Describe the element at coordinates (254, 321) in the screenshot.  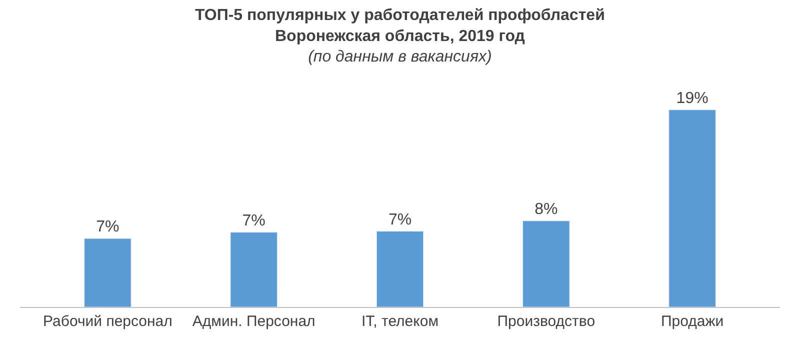
I see `x-tick-label: Админ. Персонал` at that location.